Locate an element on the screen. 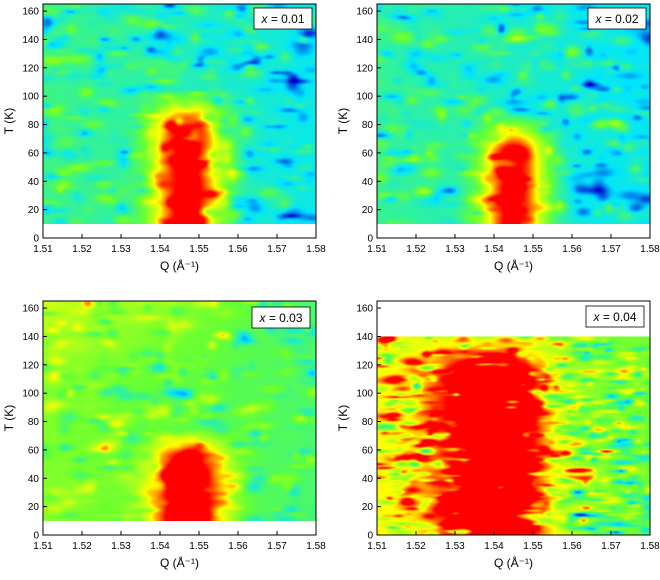 The height and width of the screenshot is (580, 660). panel-label: x = 0.04 is located at coordinates (614, 317).